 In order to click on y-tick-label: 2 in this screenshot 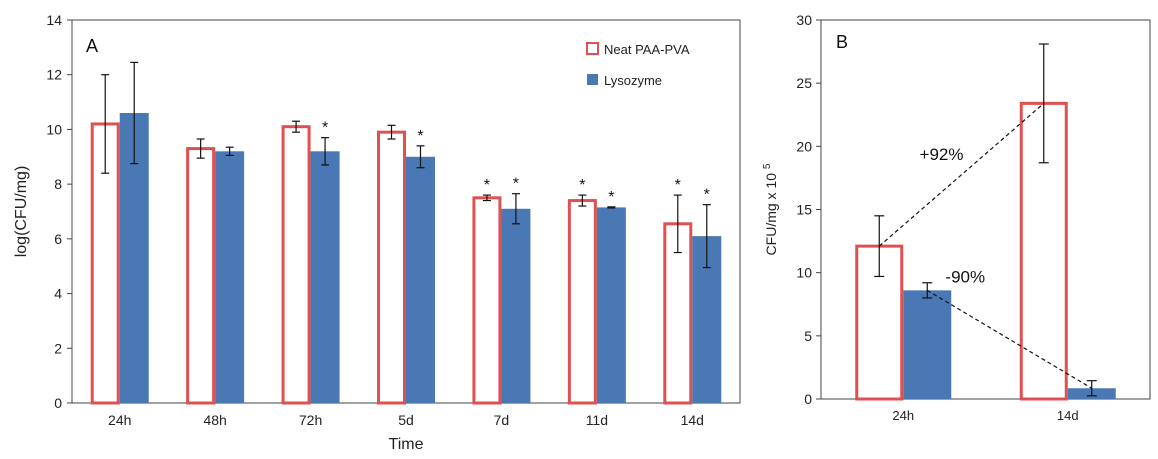, I will do `click(58, 348)`.